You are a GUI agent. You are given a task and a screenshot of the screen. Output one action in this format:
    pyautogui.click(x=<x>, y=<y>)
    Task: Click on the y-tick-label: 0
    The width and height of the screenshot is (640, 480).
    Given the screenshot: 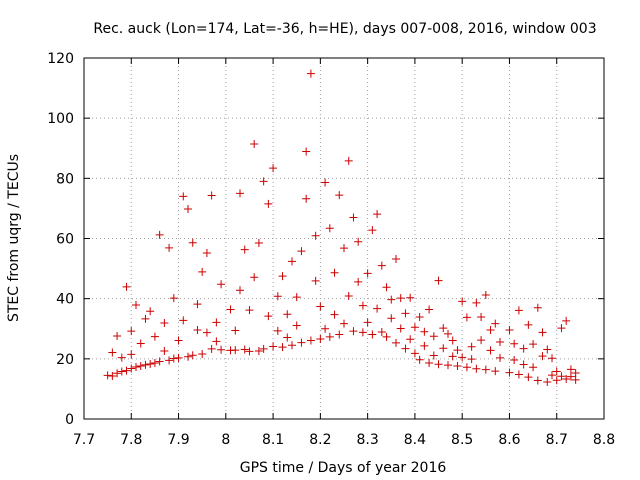 What is the action you would take?
    pyautogui.click(x=69, y=420)
    